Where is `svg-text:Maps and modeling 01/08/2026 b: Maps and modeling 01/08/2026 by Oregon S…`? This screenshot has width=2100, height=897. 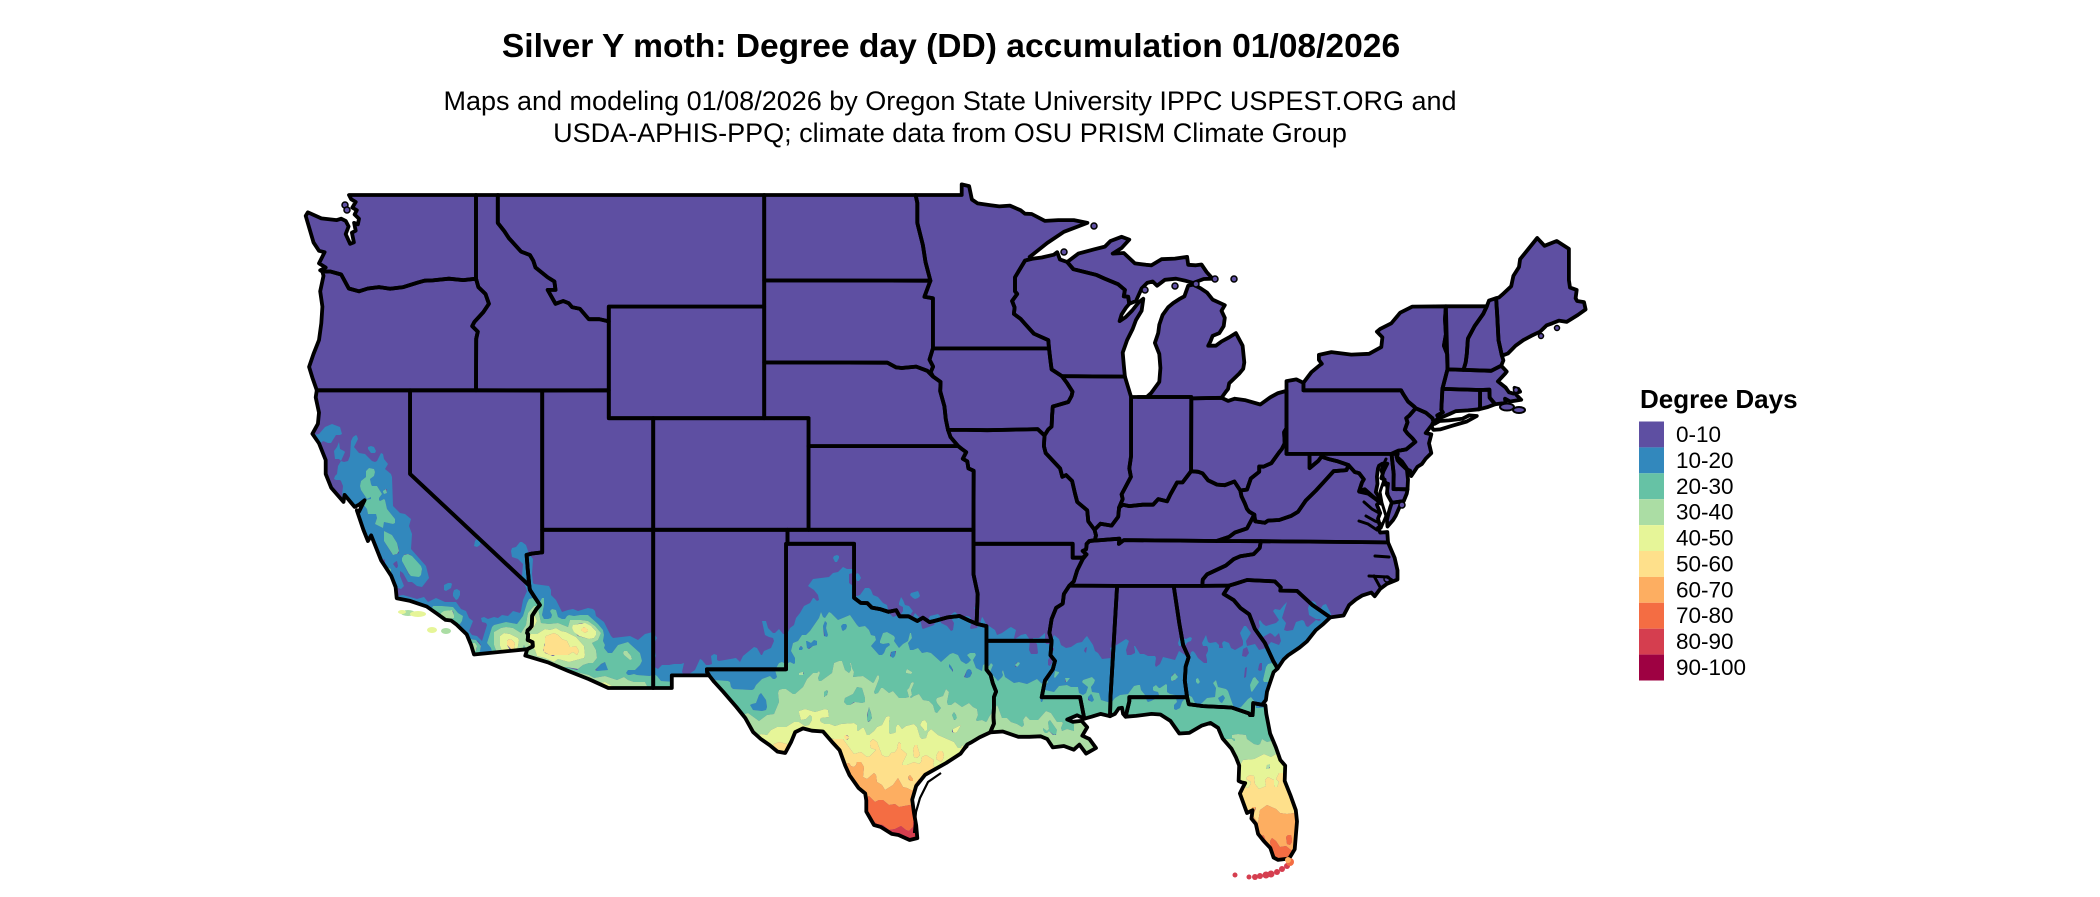
svg-text:Maps and modeling 01/08/2026 b: Maps and modeling 01/08/2026 by Oregon S… is located at coordinates (949, 101).